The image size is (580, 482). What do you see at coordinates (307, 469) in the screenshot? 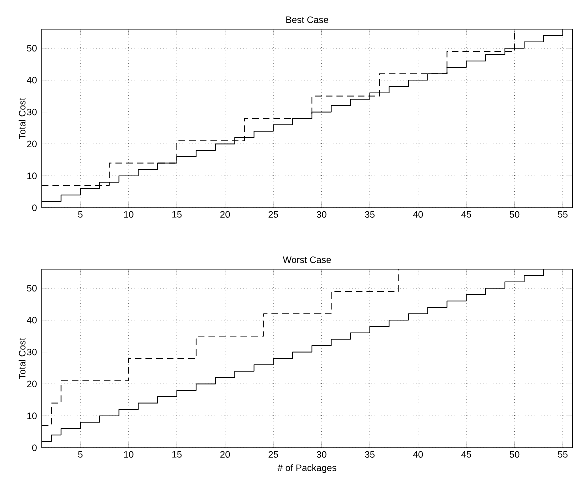
I see `x-axis-title: # of Packages` at bounding box center [307, 469].